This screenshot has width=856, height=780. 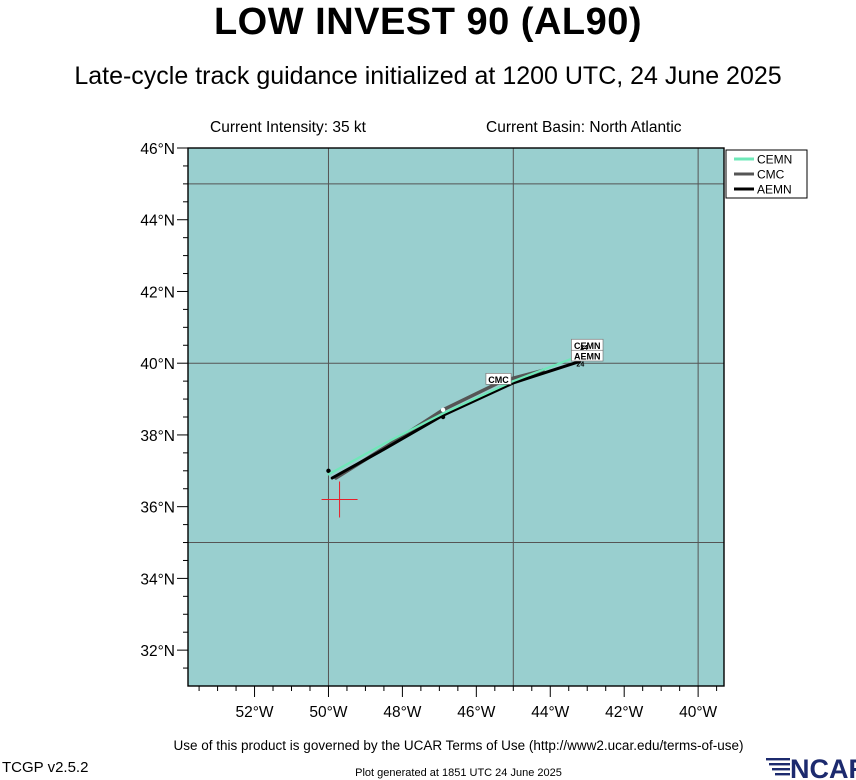 What do you see at coordinates (254, 712) in the screenshot?
I see `lon-tick-label: 52°W` at bounding box center [254, 712].